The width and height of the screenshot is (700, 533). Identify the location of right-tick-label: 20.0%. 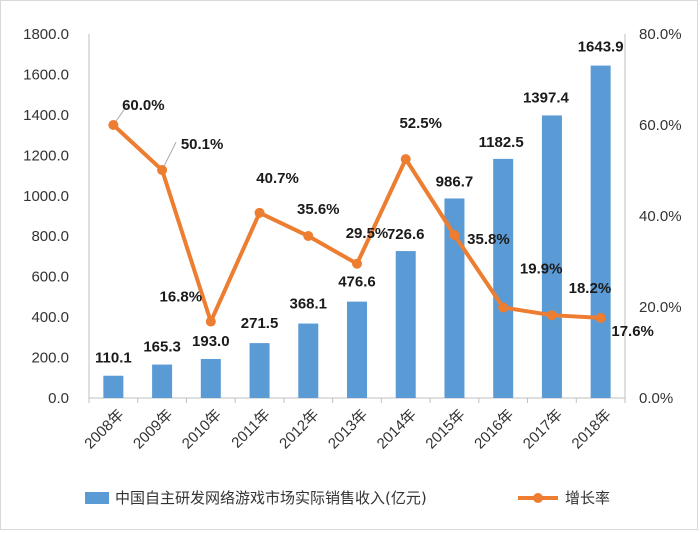
(660, 307).